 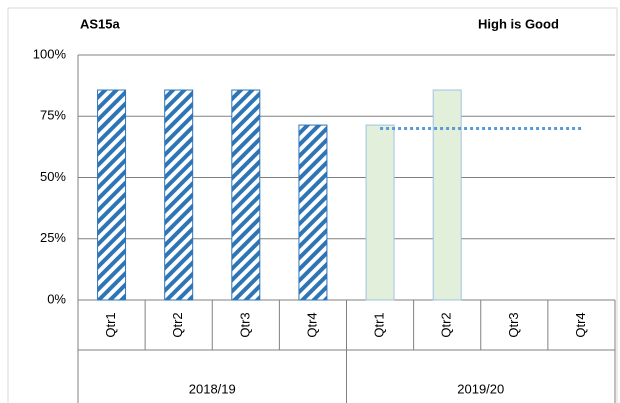 I want to click on y-tick-label: 0%, so click(x=56, y=298).